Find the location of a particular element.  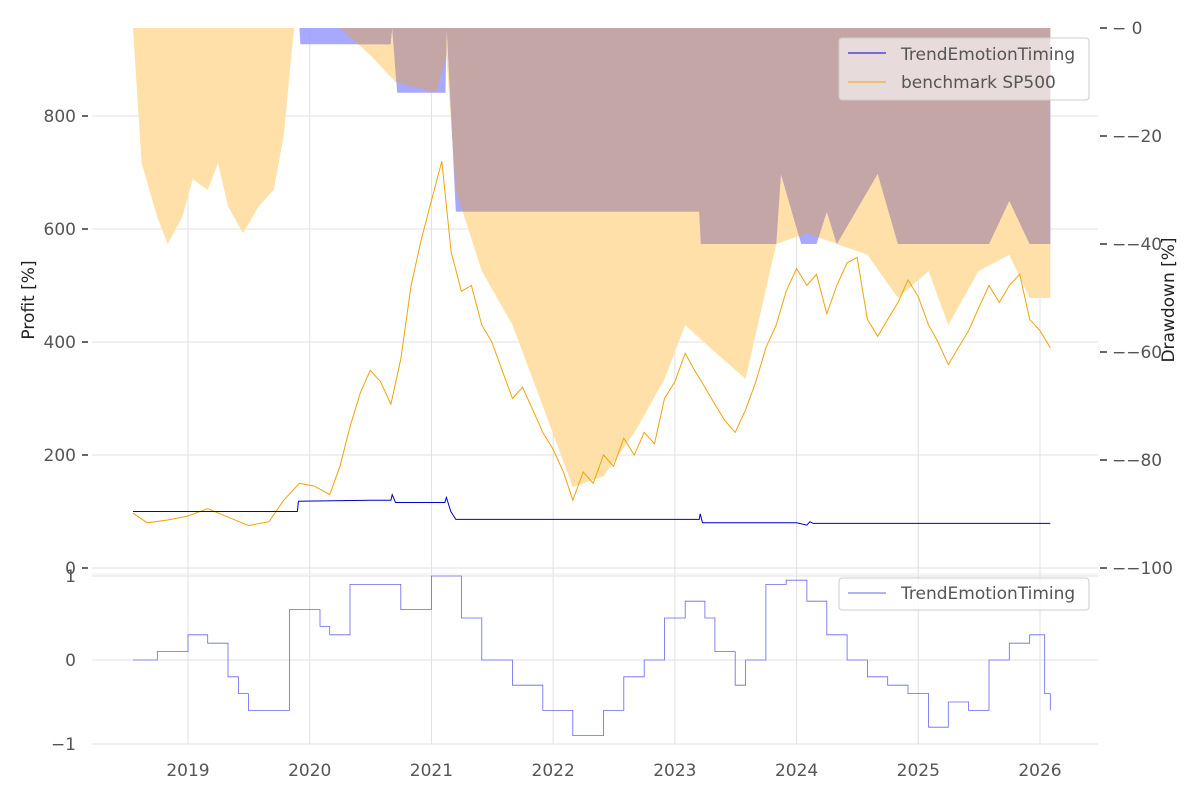

drawdown-tick-label: −−100 is located at coordinates (1142, 569).